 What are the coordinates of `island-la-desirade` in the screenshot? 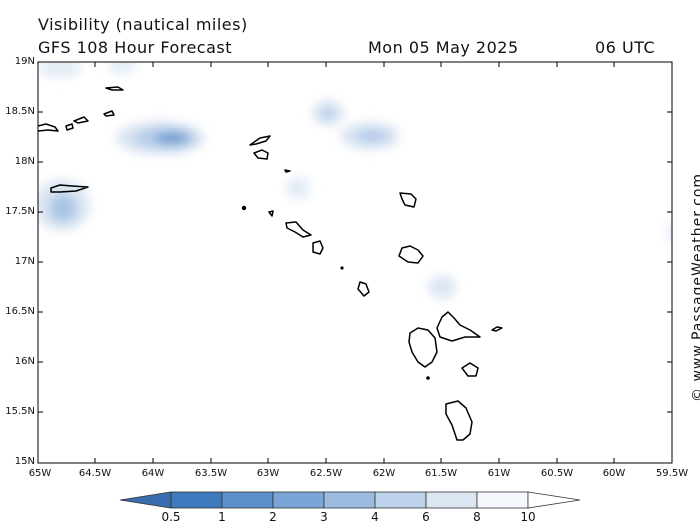 It's located at (497, 329).